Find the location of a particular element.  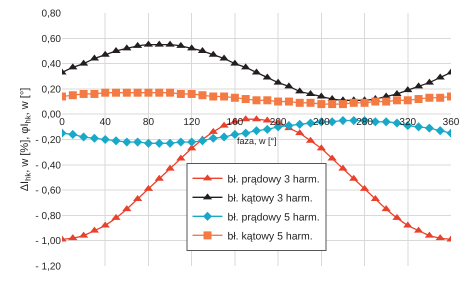

x-axis-title: faza, w [°] is located at coordinates (257, 141).